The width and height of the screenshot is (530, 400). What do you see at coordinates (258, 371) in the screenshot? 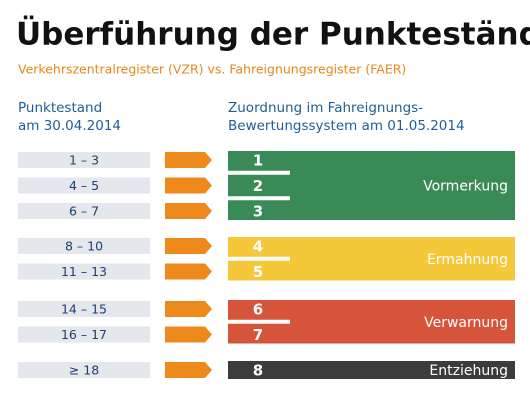
I see `level-number: 8` at bounding box center [258, 371].